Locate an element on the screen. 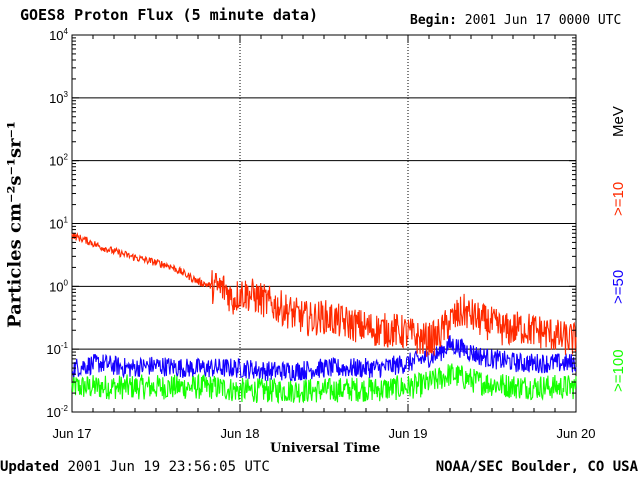  chart-title: GOES8 Proton Flux (5 minute data) is located at coordinates (169, 15).